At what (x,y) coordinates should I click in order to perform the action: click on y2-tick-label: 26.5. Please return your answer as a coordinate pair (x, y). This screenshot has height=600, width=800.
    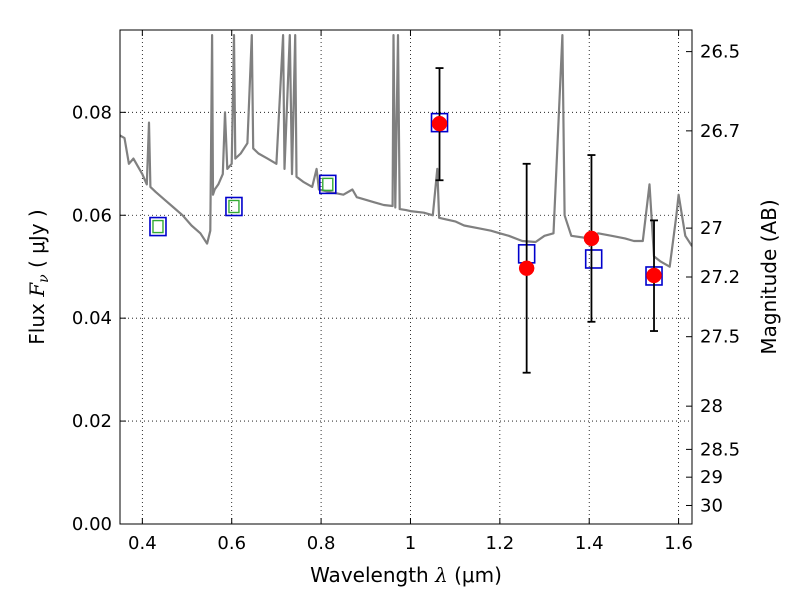
    Looking at the image, I should click on (720, 52).